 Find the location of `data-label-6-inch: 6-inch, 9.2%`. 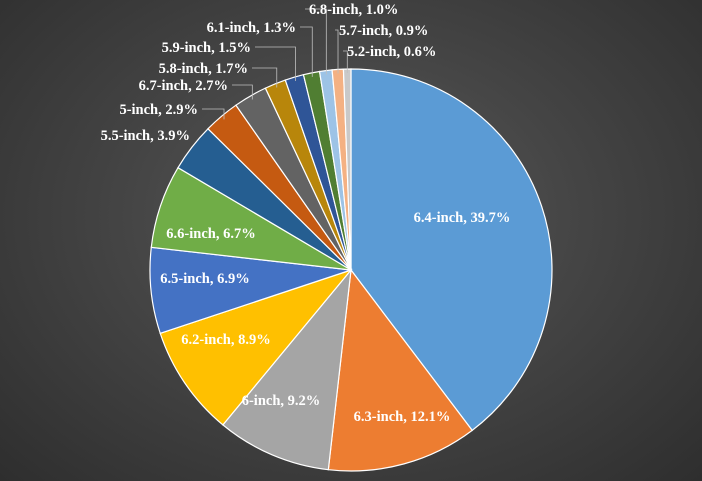

data-label-6-inch: 6-inch, 9.2% is located at coordinates (281, 401).